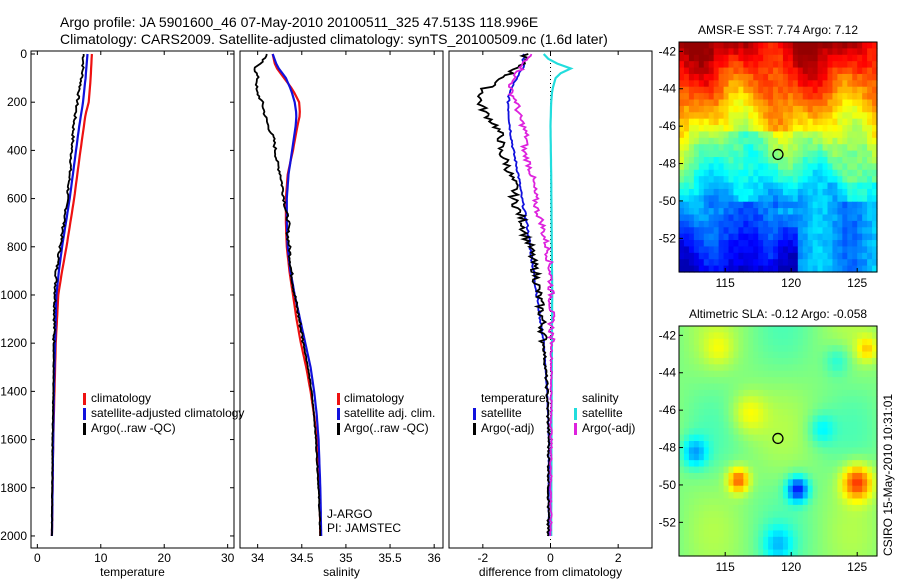  I want to click on annotation-program: J-ARGO, so click(349, 514).